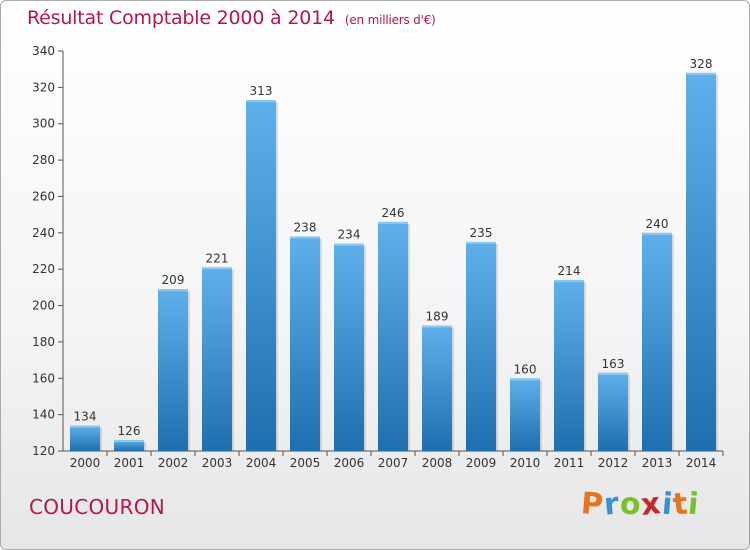 The width and height of the screenshot is (750, 550). What do you see at coordinates (261, 91) in the screenshot?
I see `bar-value-label: 313` at bounding box center [261, 91].